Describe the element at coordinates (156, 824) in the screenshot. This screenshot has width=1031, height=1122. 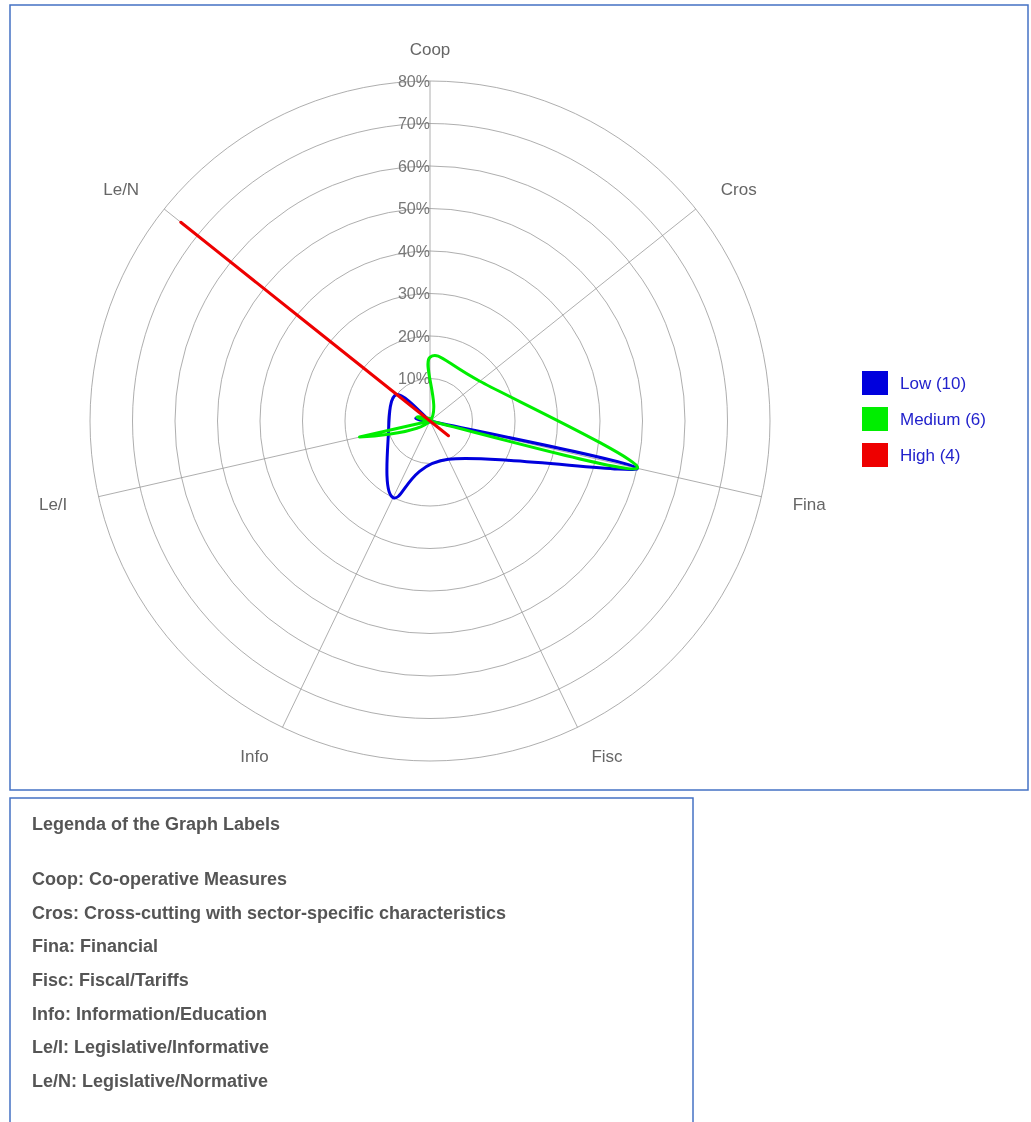
I see `text: Legenda of the Graph Labels` at that location.